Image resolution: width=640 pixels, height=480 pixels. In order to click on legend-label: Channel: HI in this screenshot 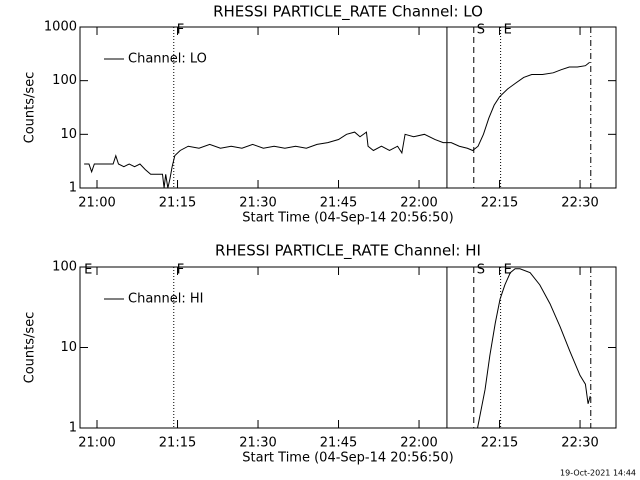, I will do `click(166, 299)`.